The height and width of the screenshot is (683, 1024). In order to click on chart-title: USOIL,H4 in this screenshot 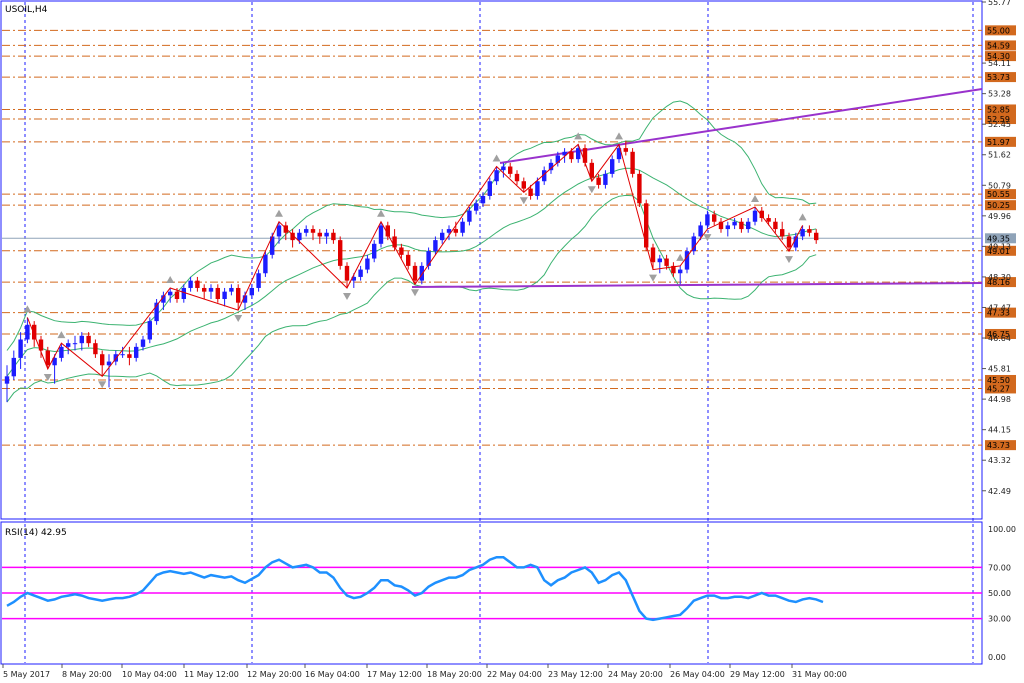, I will do `click(26, 10)`.